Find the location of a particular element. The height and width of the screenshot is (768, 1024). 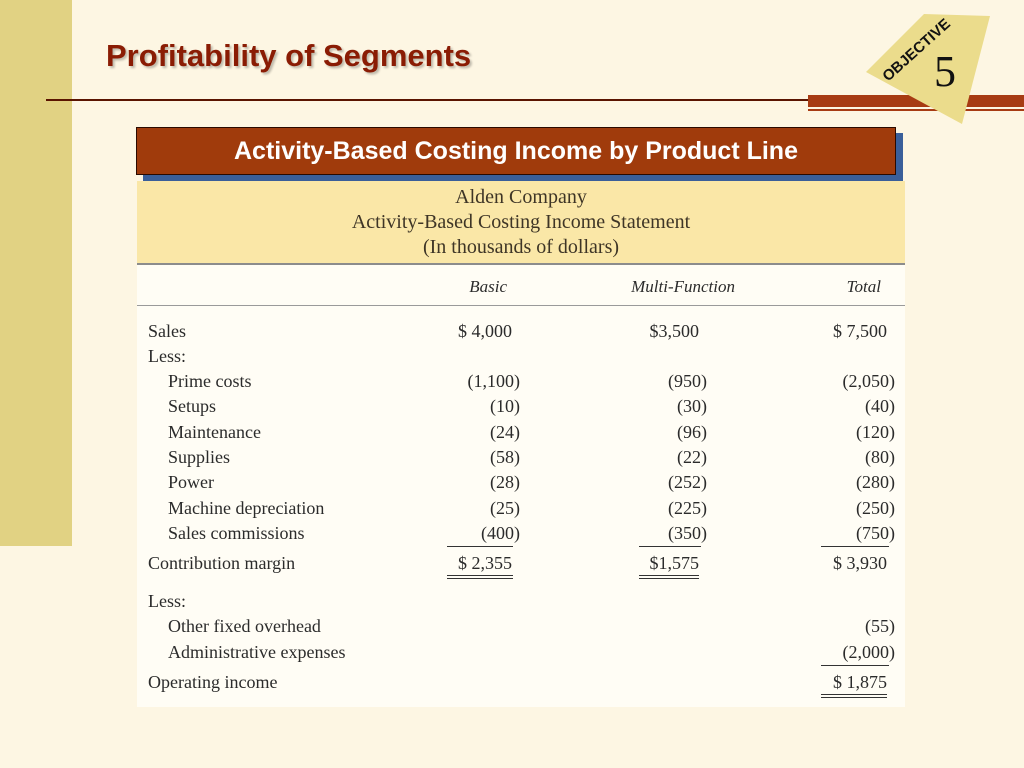

row-operating-income: Operating income $ 1,875 is located at coordinates (521, 684).